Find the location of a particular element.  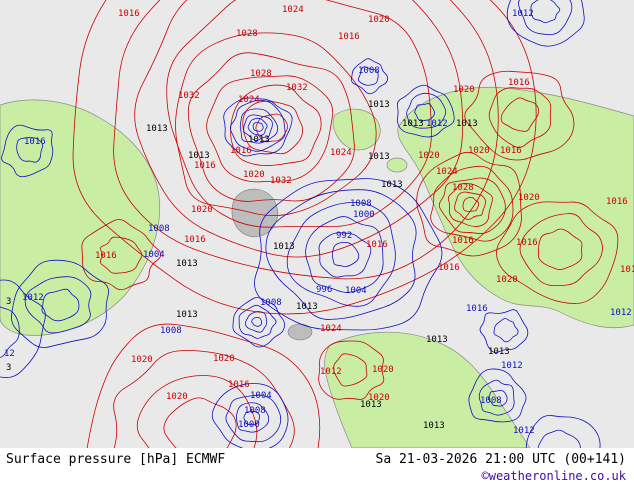

land-small-island is located at coordinates (397, 165).